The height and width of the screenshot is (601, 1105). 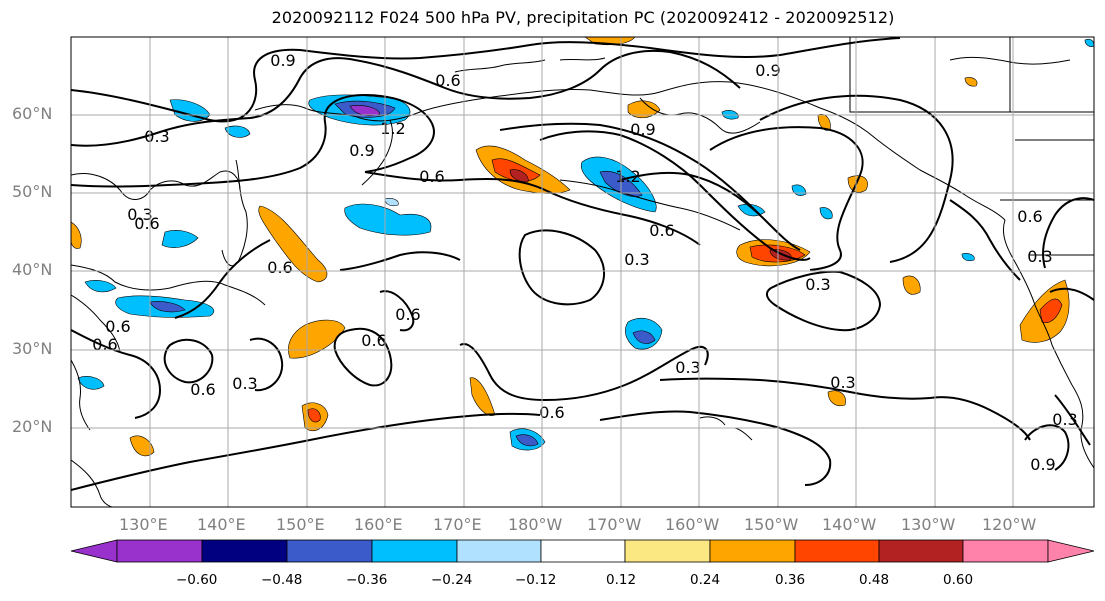 I want to click on lon-label: 150°E, so click(x=300, y=524).